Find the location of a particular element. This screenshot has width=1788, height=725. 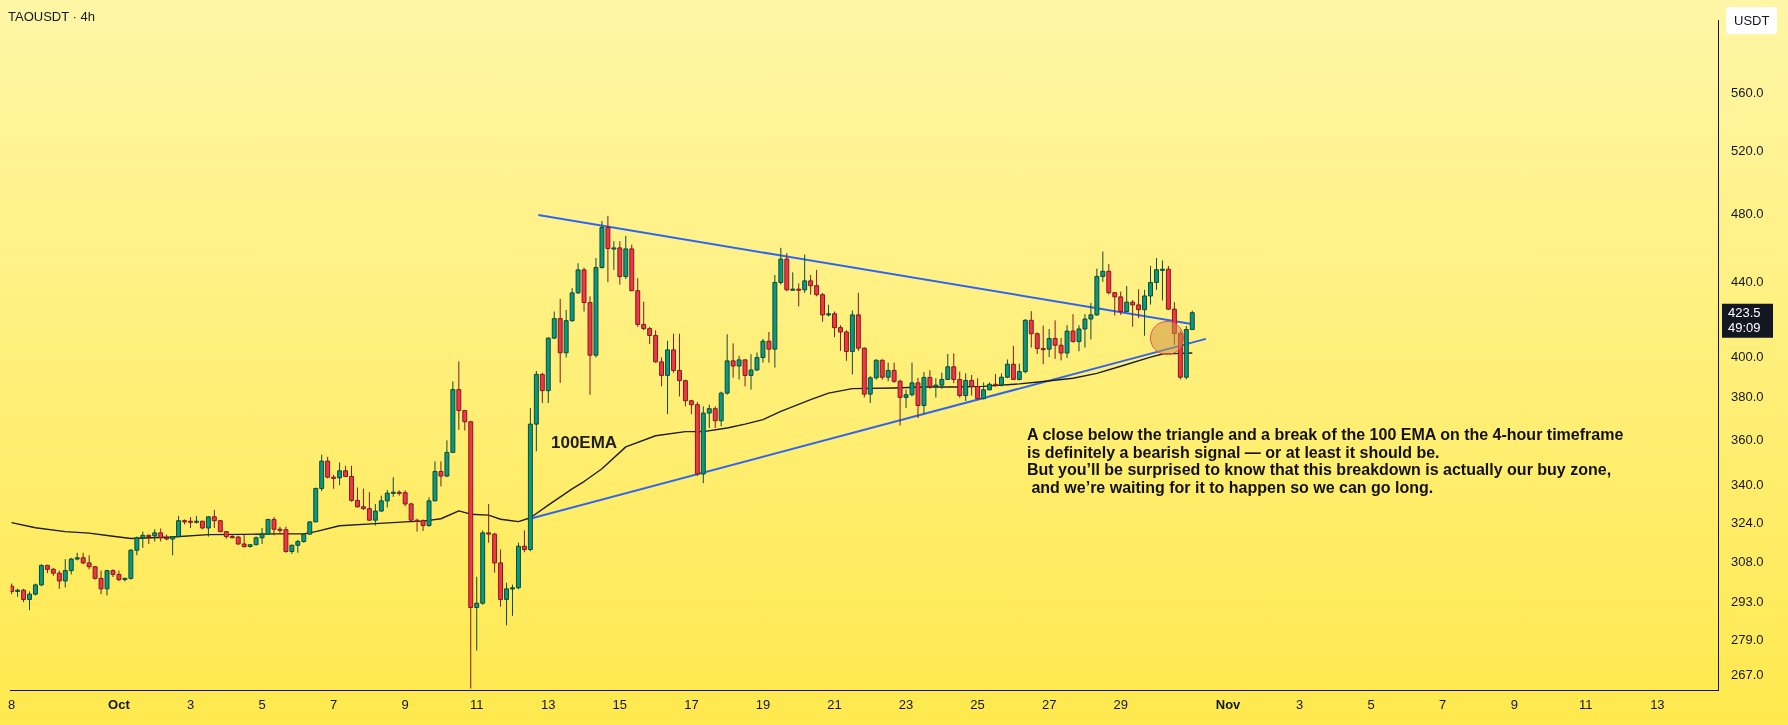

x-tick-label: Oct is located at coordinates (119, 705).